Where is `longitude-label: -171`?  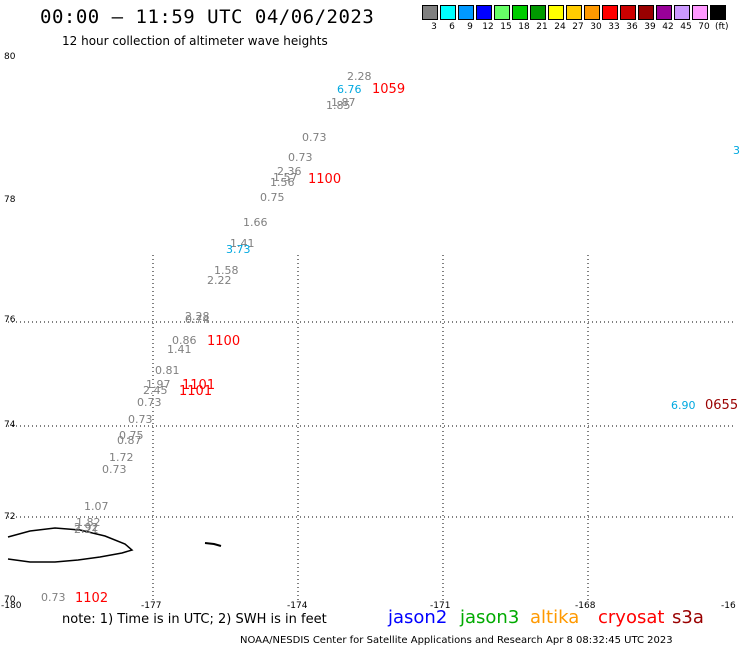
longitude-label: -171 is located at coordinates (440, 606).